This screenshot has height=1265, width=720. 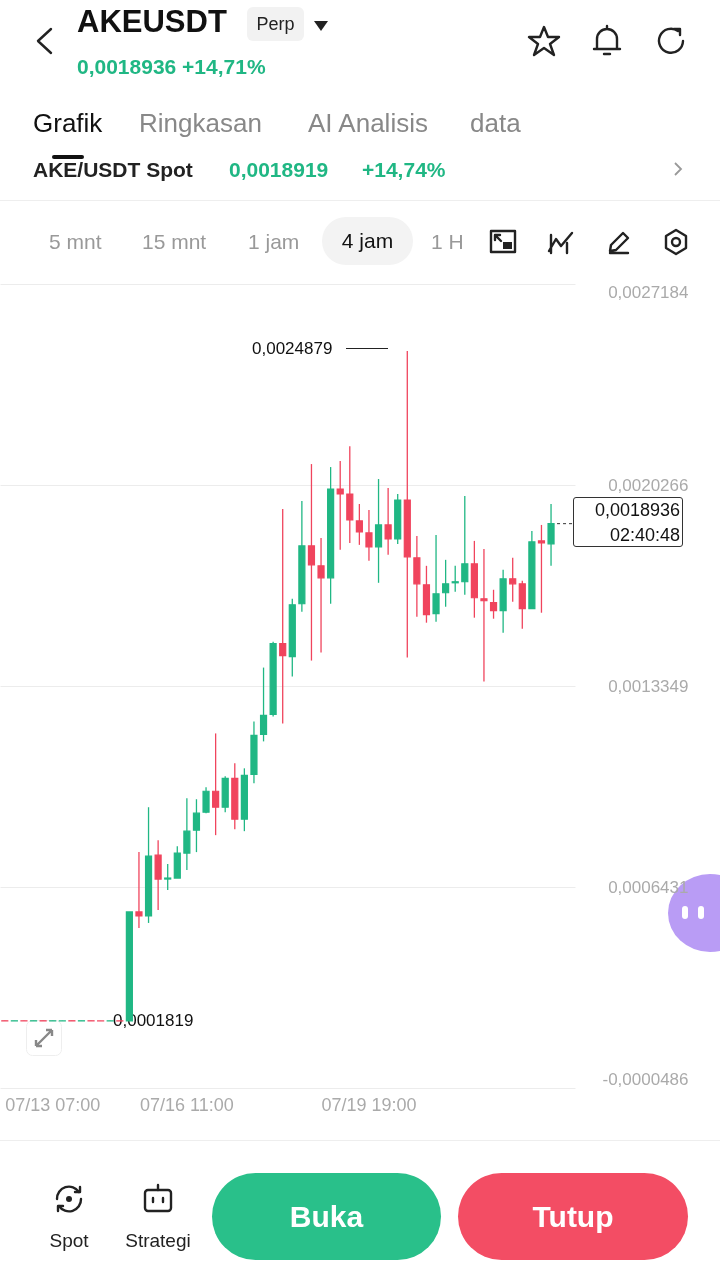 What do you see at coordinates (636, 510) in the screenshot?
I see `ref-line-label: 0,0018936` at bounding box center [636, 510].